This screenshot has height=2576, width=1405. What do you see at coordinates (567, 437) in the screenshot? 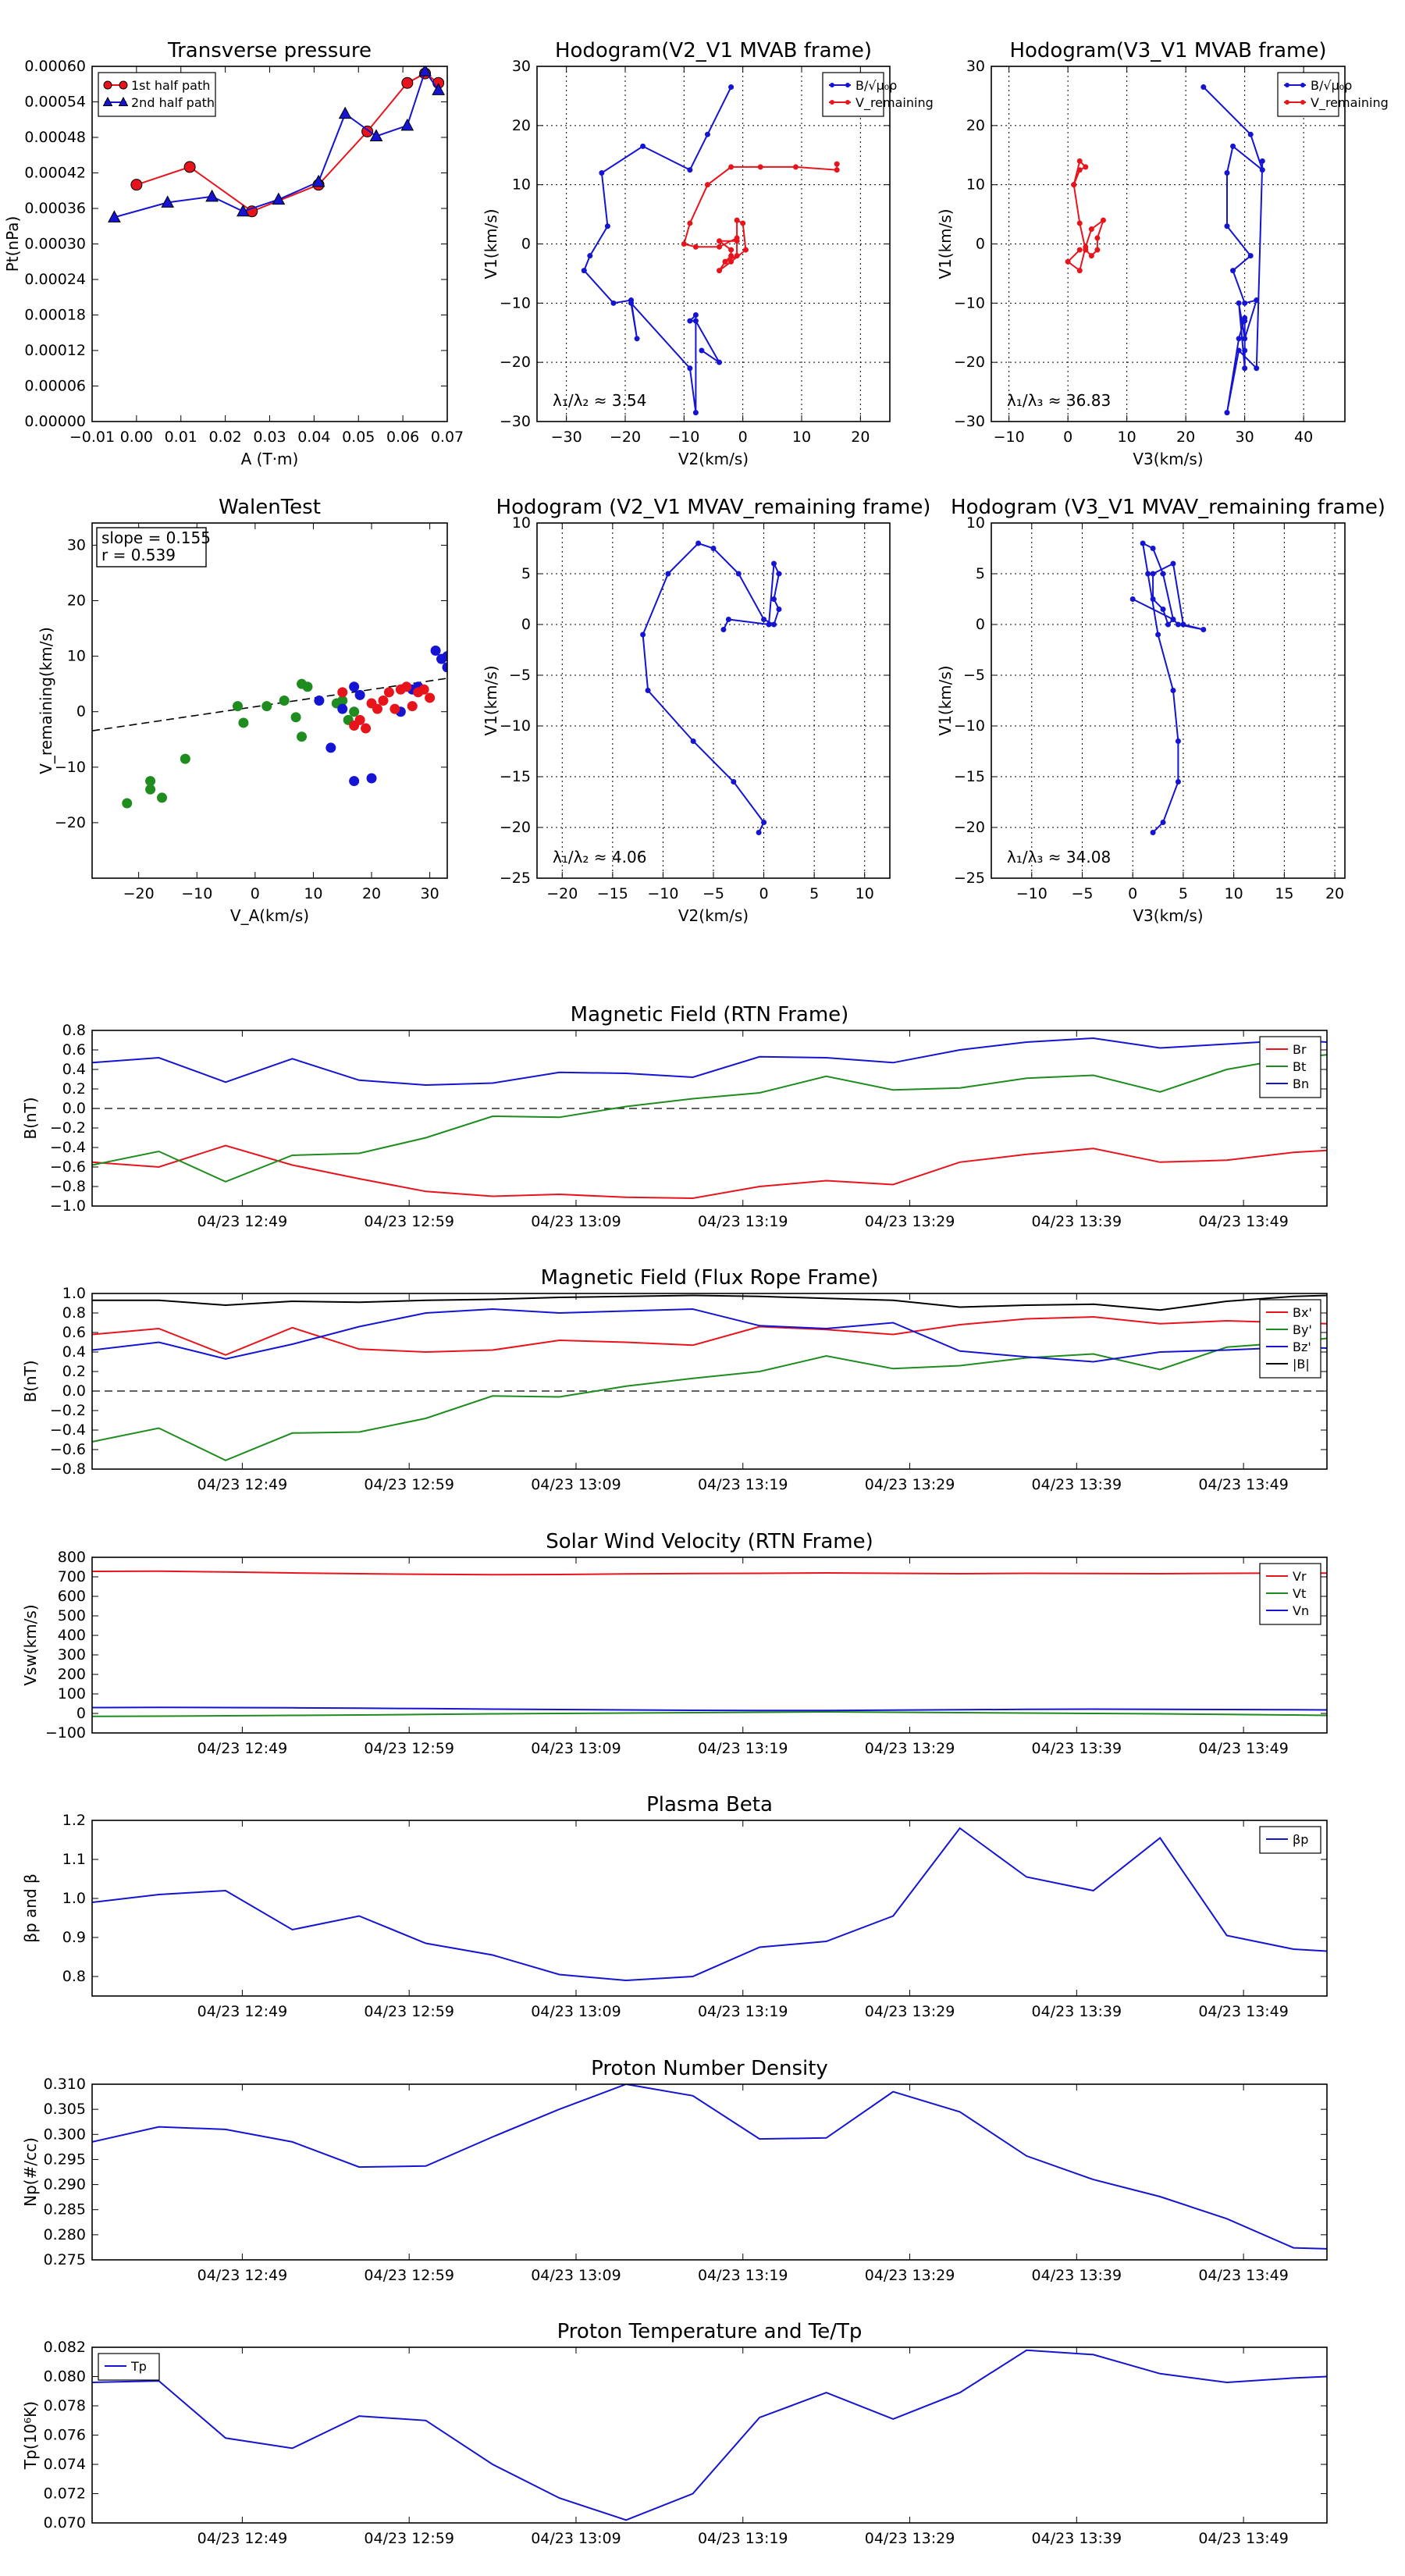
I see `x-tick-label: −30` at bounding box center [567, 437].